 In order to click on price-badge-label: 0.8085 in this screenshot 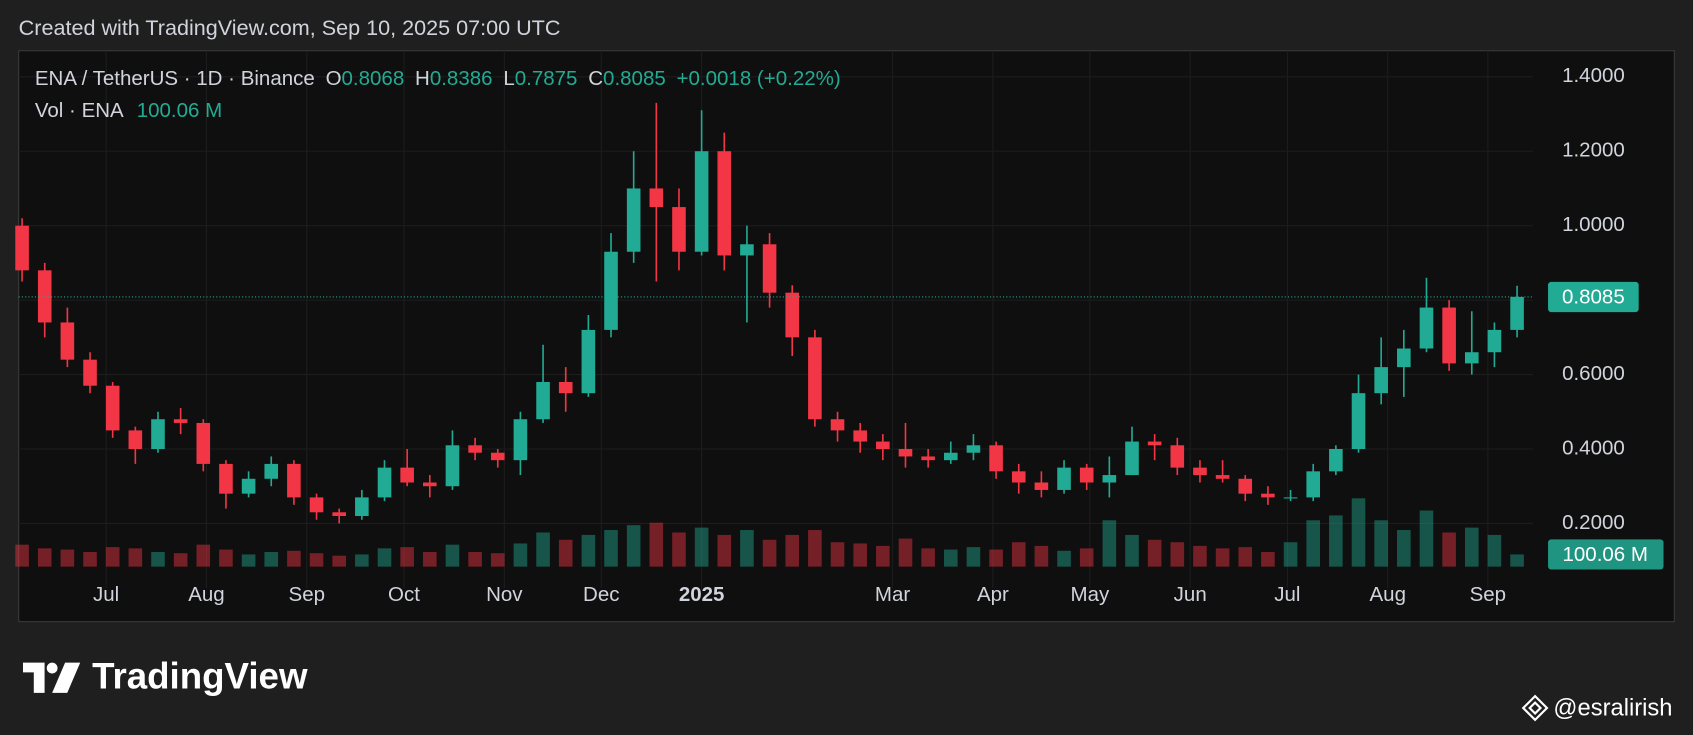, I will do `click(1593, 296)`.